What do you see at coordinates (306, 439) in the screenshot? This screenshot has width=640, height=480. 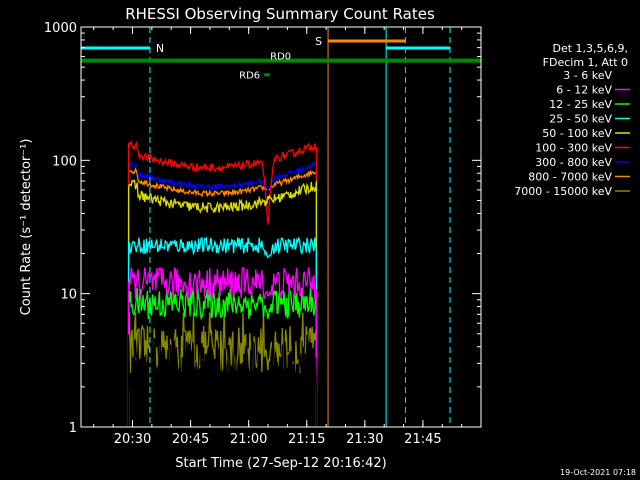 I see `x-tick-label: 21:15` at bounding box center [306, 439].